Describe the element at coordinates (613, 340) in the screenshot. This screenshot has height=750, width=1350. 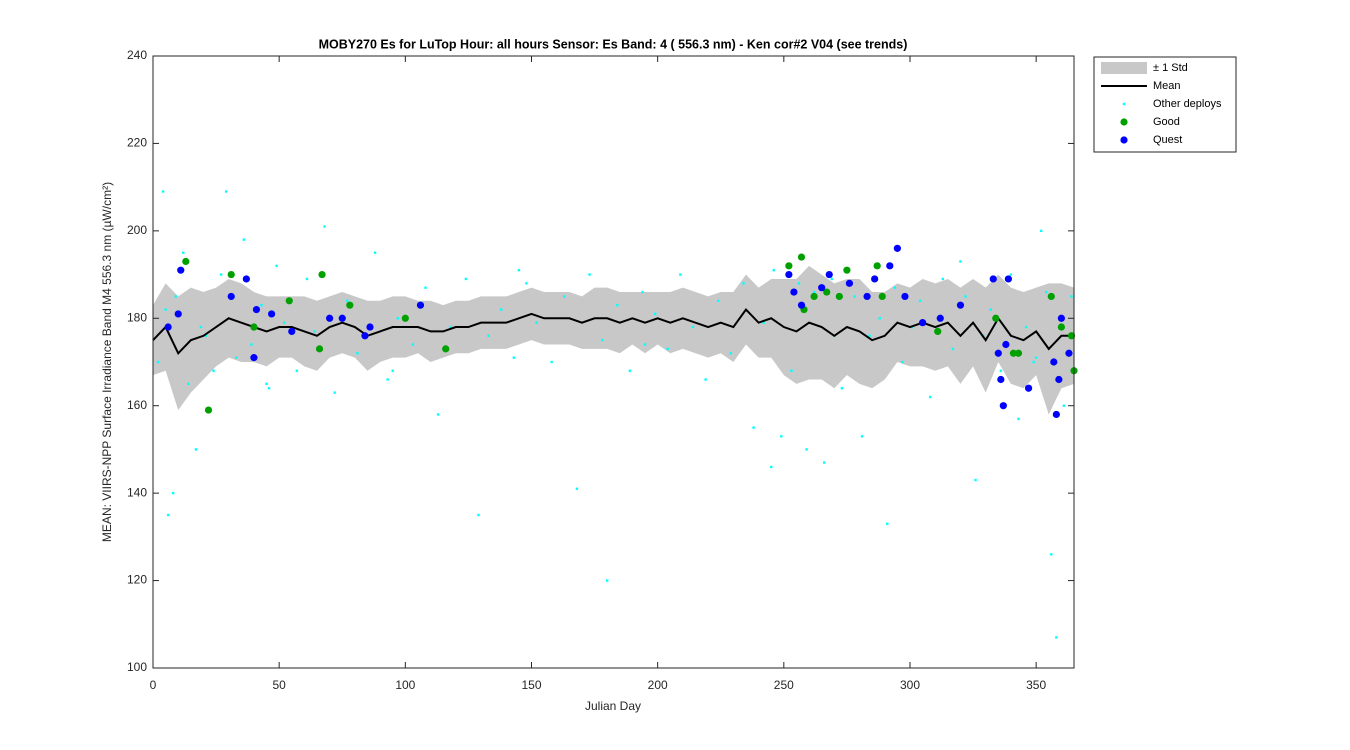
I see `std-band` at that location.